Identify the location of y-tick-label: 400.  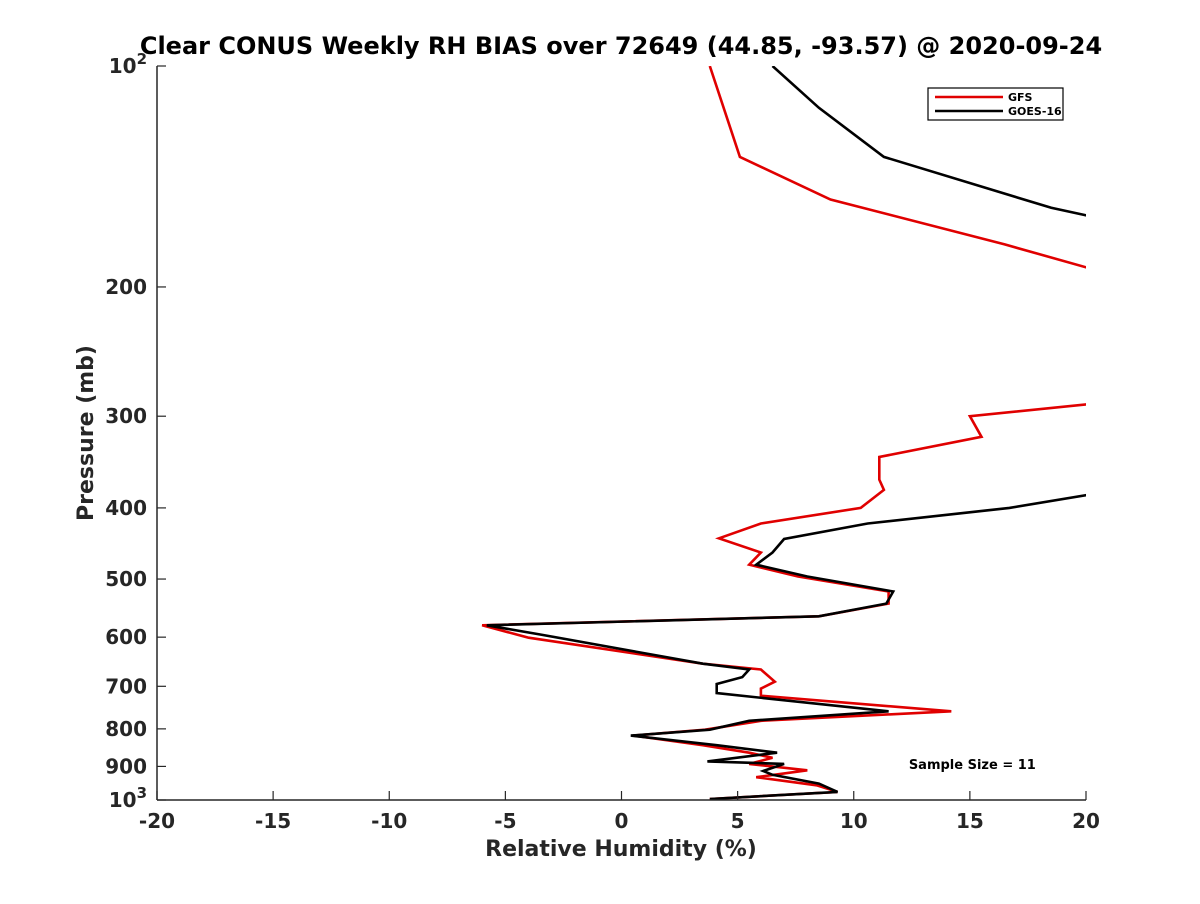
(126, 508).